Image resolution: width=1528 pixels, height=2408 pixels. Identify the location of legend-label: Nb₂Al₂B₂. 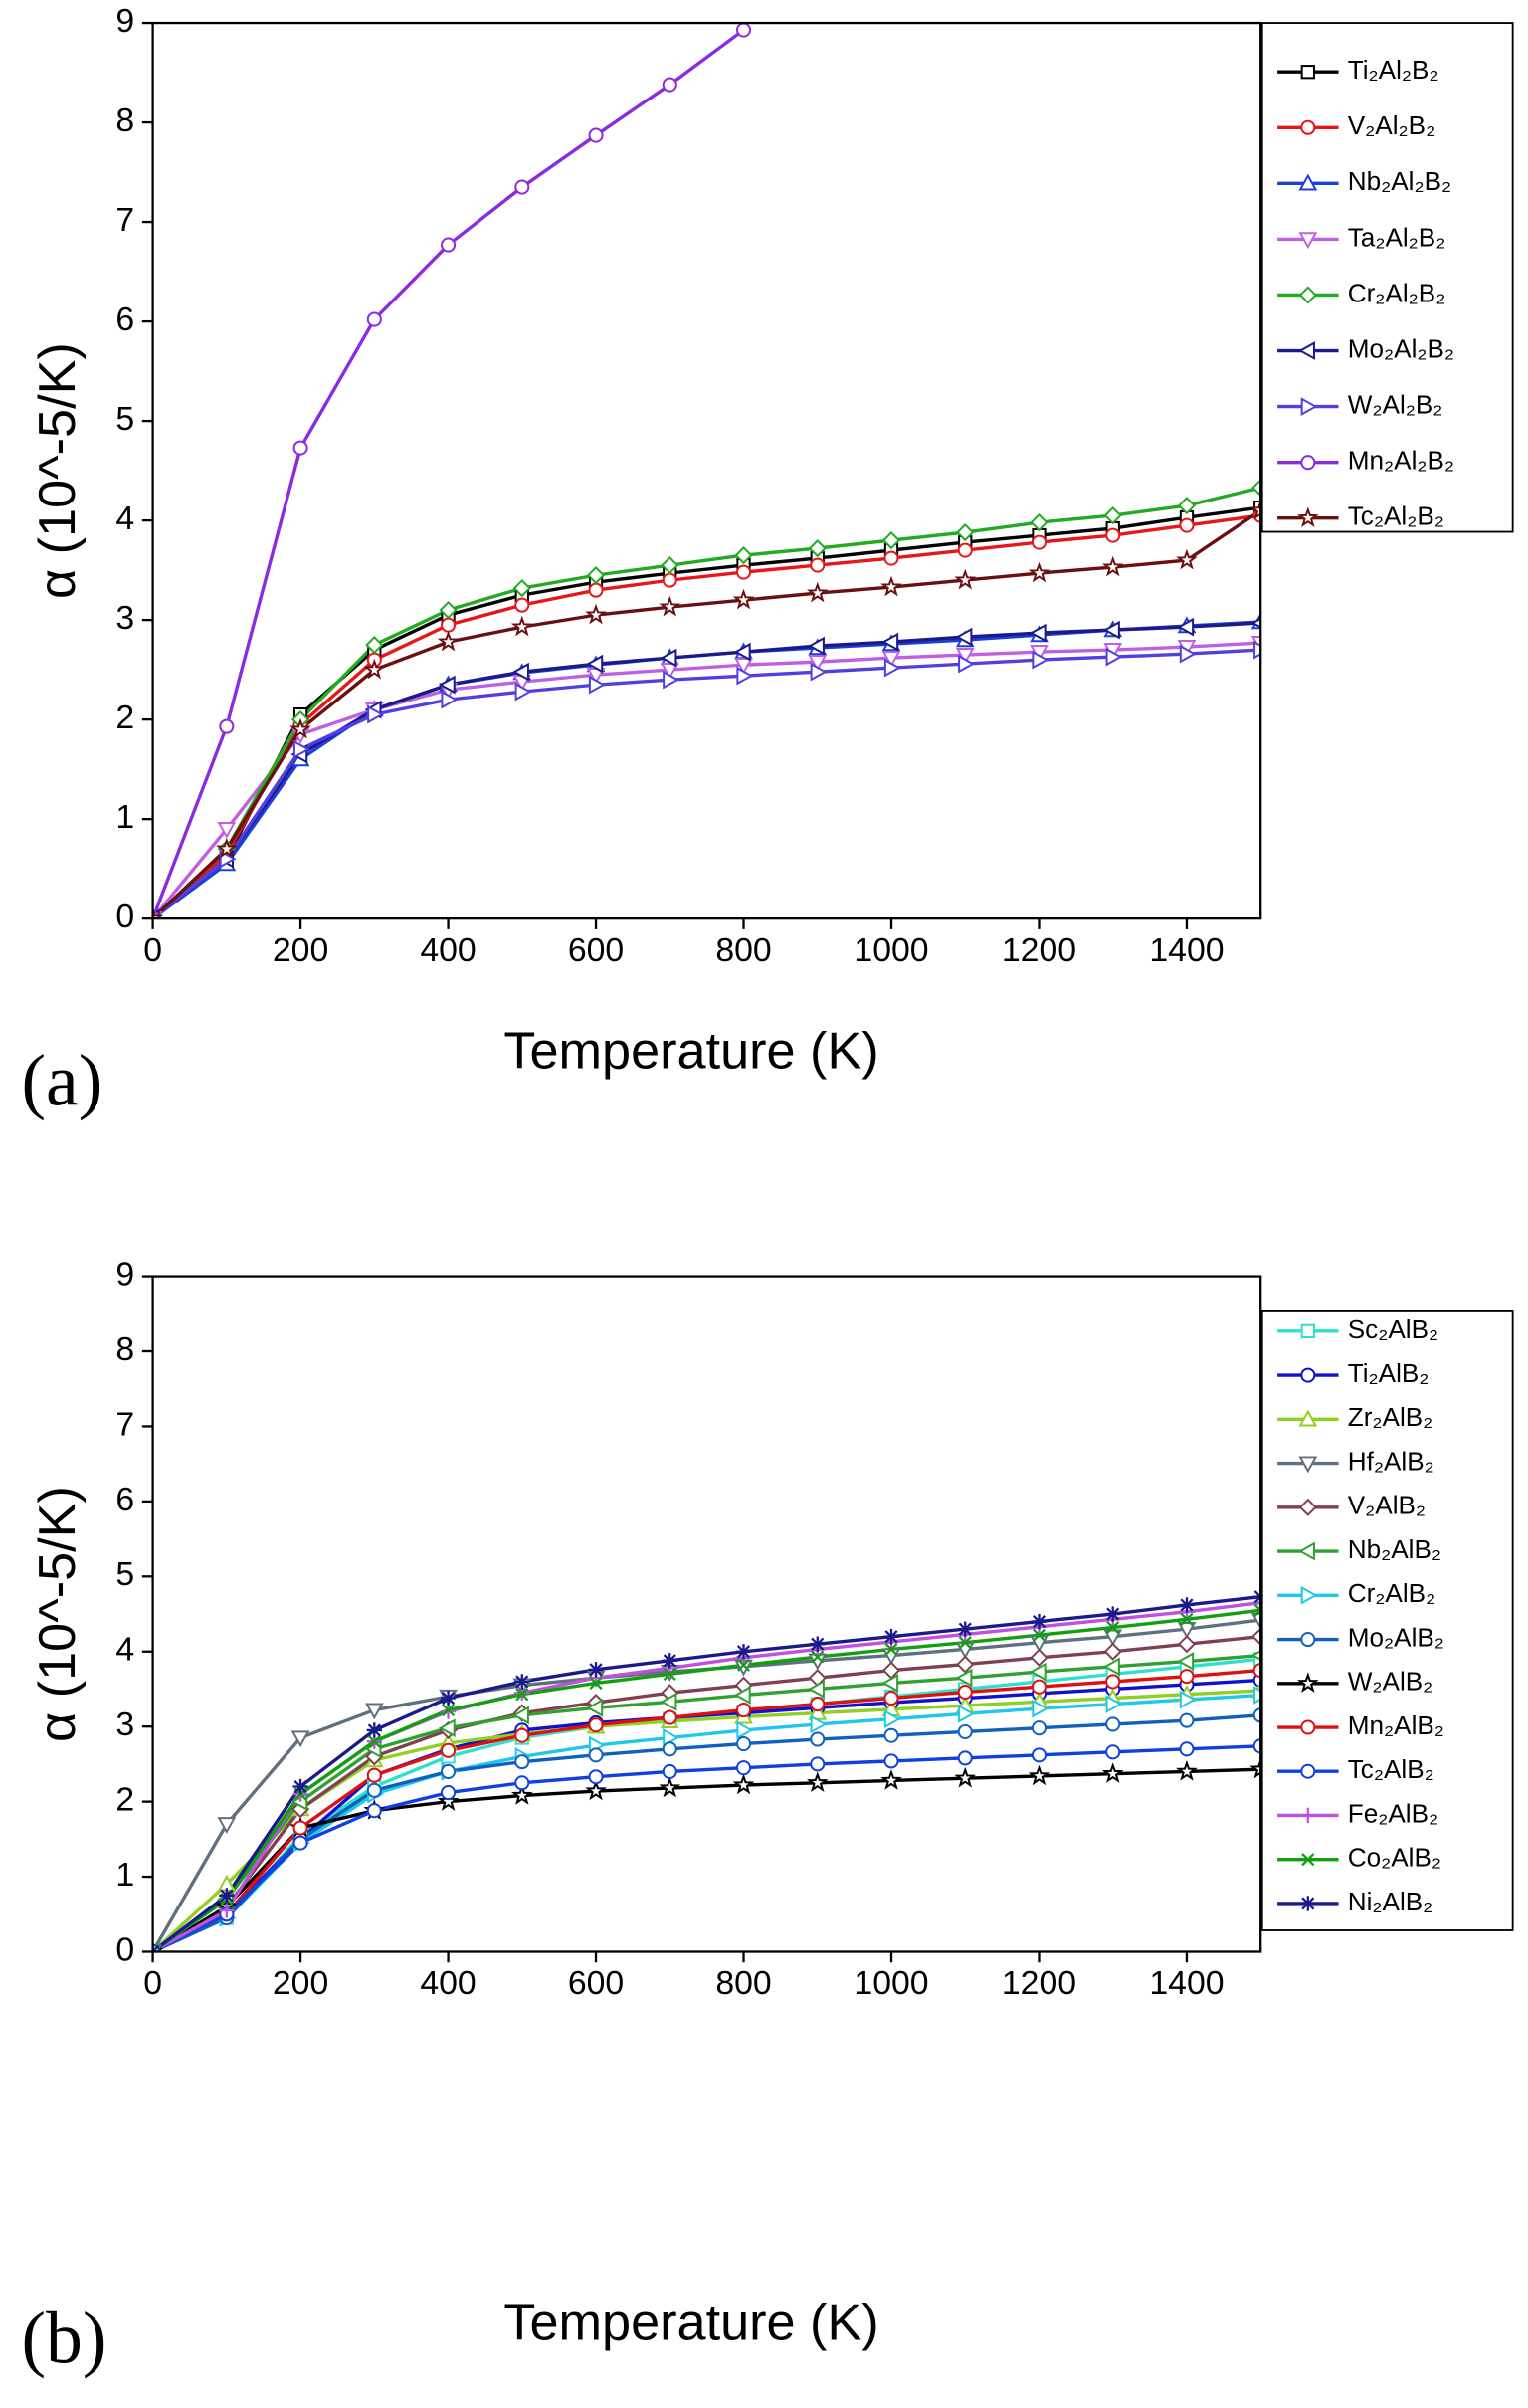
(1399, 181).